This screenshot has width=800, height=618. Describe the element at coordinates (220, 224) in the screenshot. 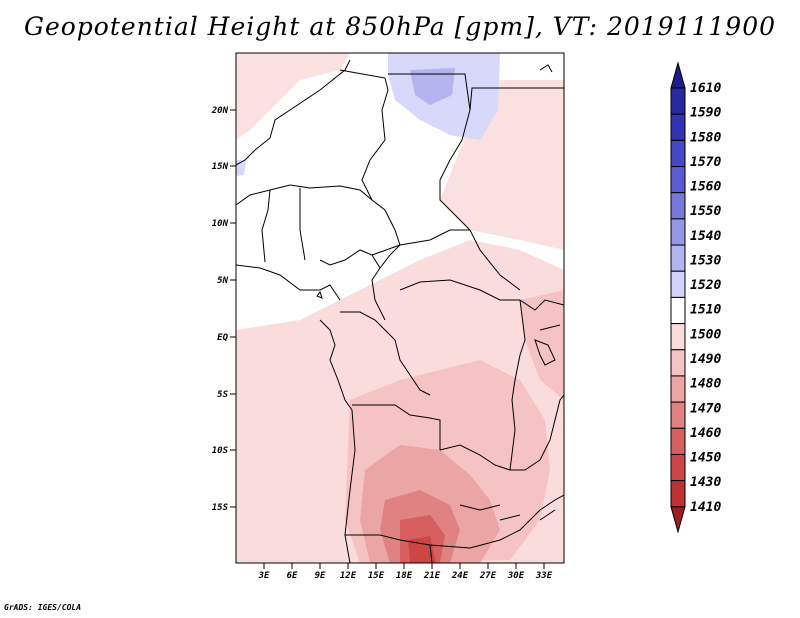

I see `lat-tick-label: 10N` at that location.